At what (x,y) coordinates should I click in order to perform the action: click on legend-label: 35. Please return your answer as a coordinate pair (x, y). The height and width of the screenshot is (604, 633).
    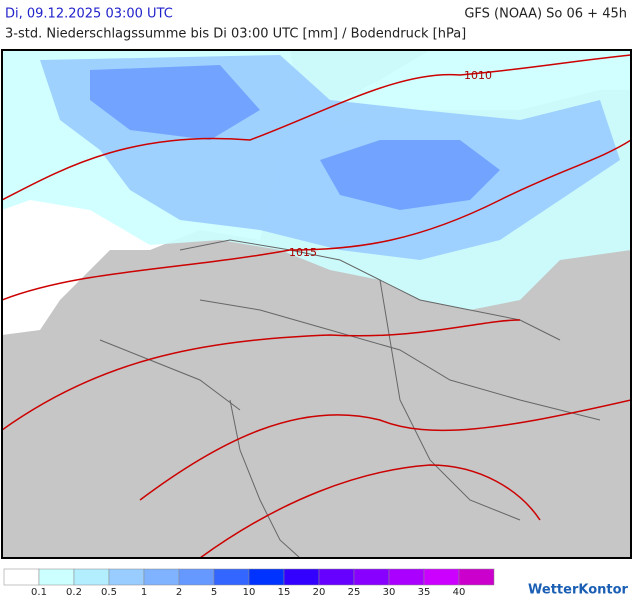
    Looking at the image, I should click on (424, 592).